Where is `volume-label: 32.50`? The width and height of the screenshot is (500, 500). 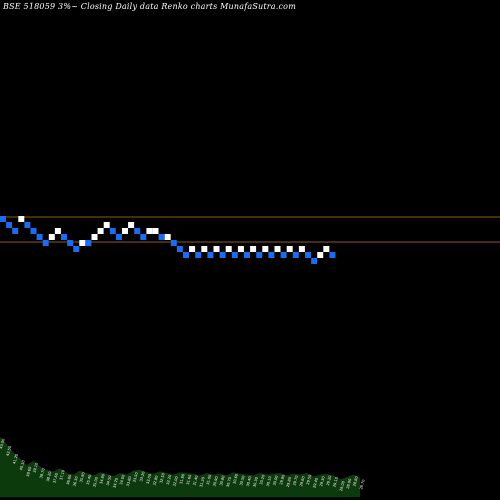 volume-label: 32.50 is located at coordinates (162, 478).